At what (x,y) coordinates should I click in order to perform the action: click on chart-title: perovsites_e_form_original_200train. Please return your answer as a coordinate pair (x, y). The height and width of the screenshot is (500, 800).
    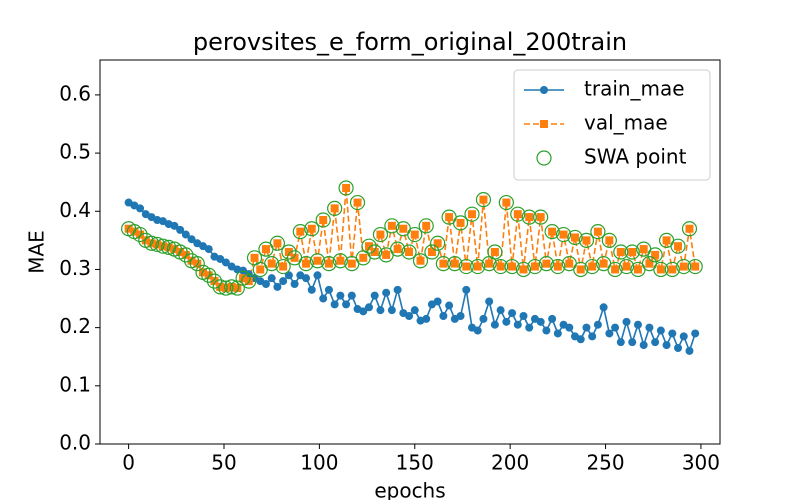
    Looking at the image, I should click on (410, 42).